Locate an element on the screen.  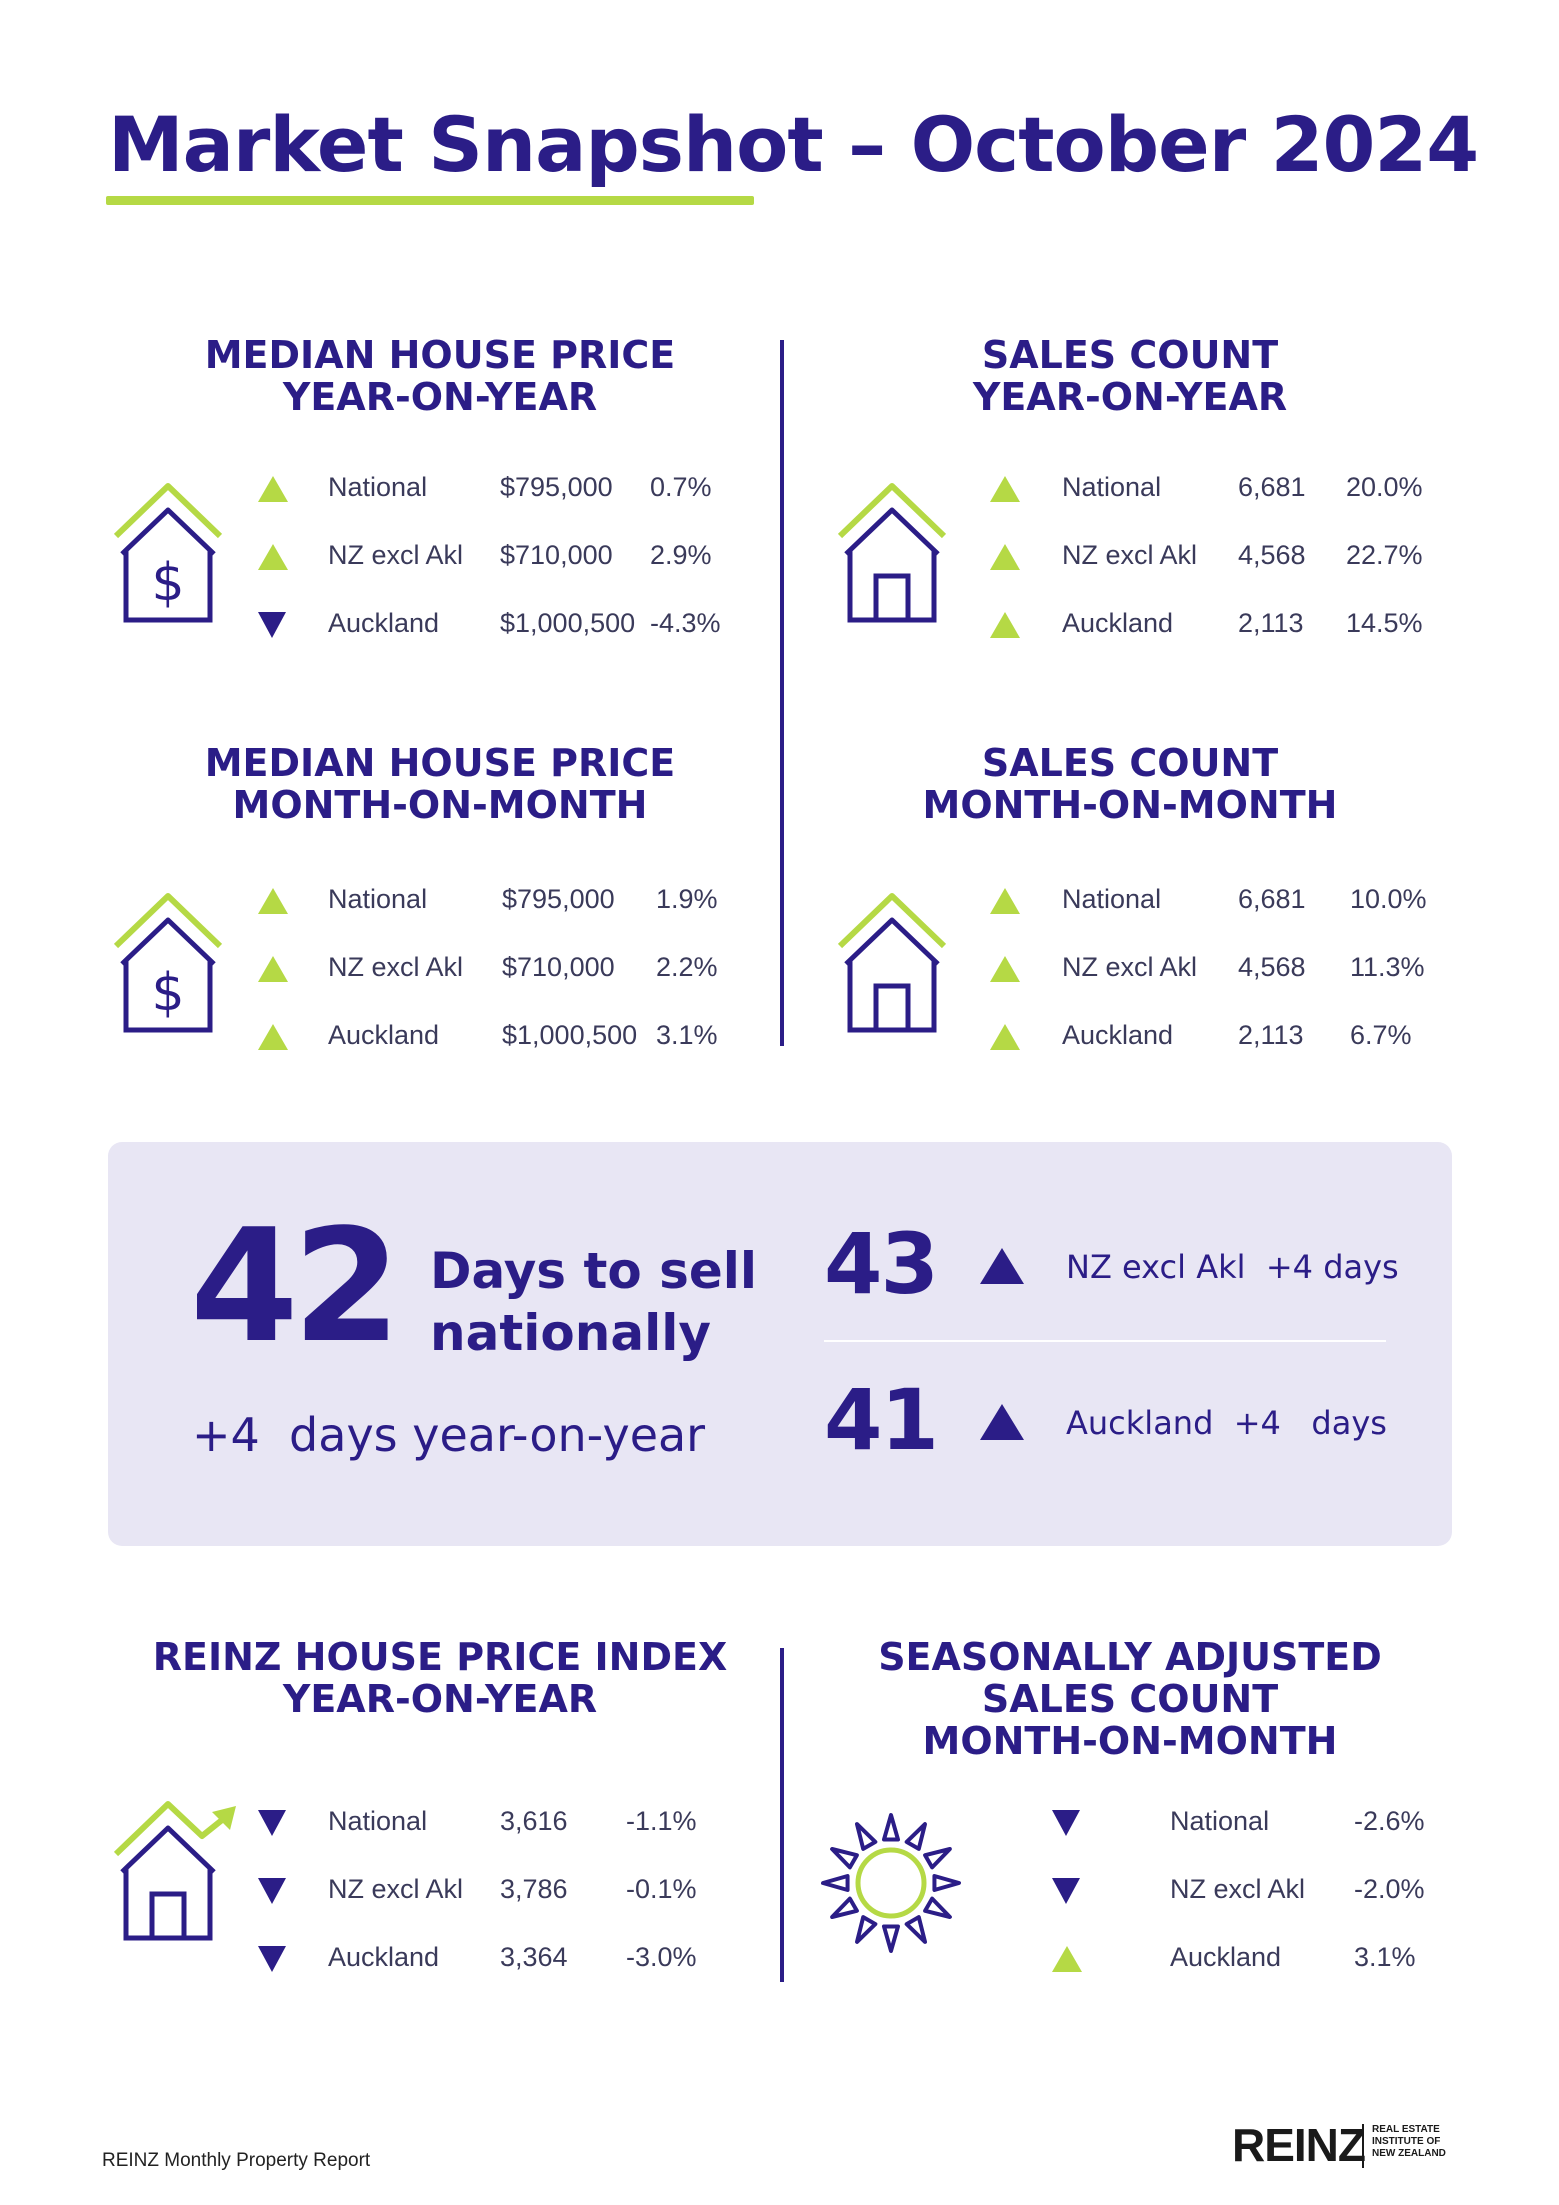
auckland-days-number: 41 is located at coordinates (881, 1420).